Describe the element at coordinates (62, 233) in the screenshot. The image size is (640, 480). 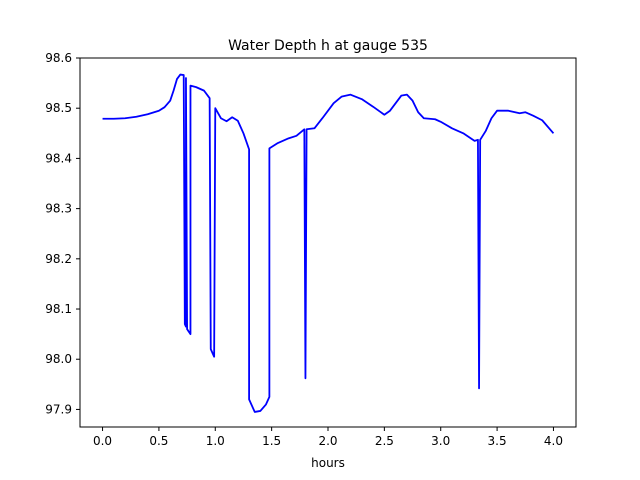
I see `y-axis: 97.9 98.0 98.1 98.2 98.3 98.4 98.5 98.6` at that location.